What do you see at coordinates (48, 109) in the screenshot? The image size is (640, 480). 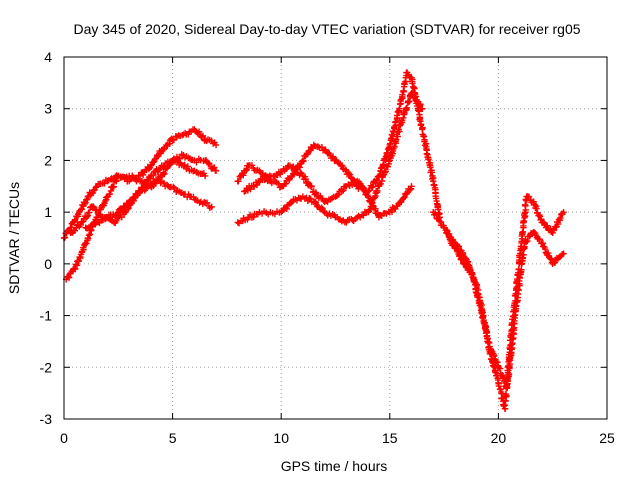 I see `y-tick-label: 3` at bounding box center [48, 109].